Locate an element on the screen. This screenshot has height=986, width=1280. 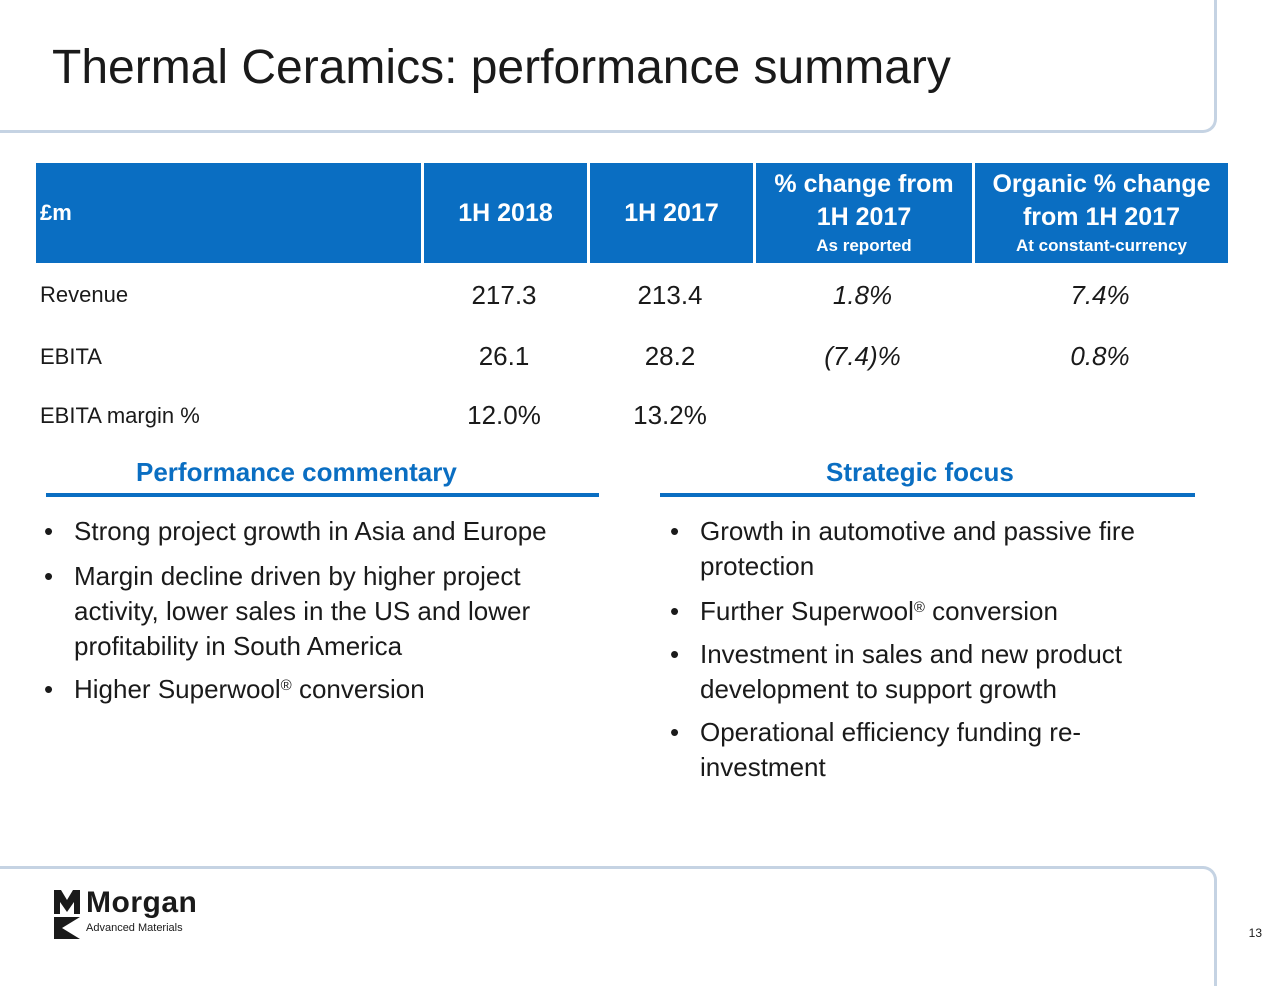
commentary-heading: Performance commentary is located at coordinates (296, 472).